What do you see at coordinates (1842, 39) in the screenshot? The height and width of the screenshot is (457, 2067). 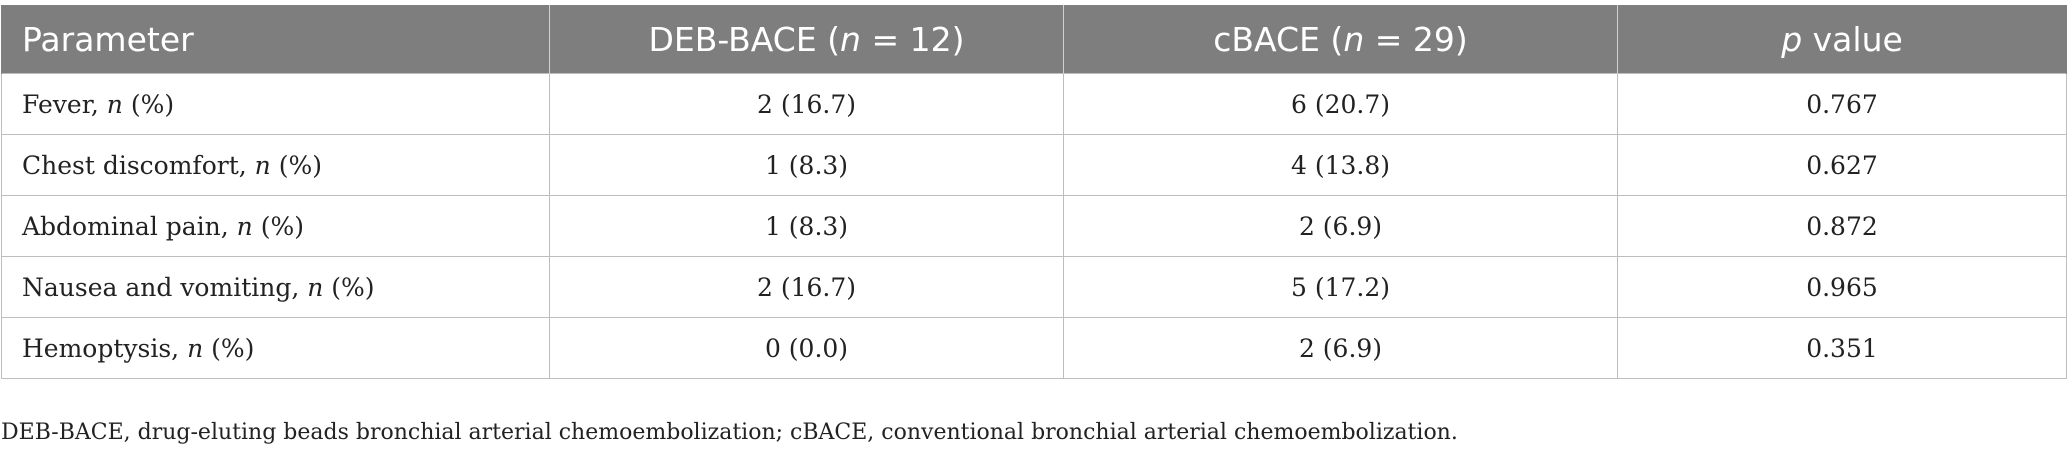 I see `header-p-value: p value` at bounding box center [1842, 39].